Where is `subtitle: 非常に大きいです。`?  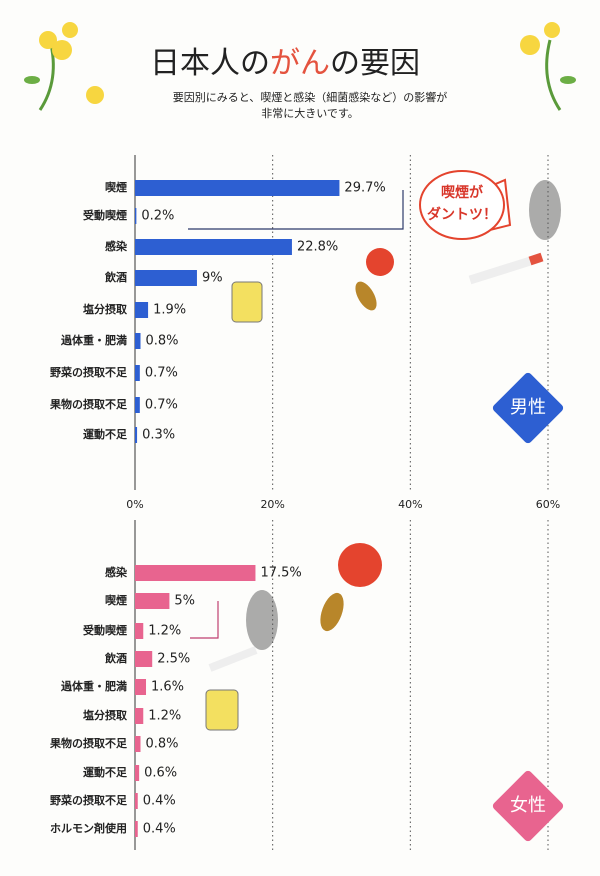 subtitle: 非常に大きいです。 is located at coordinates (310, 113).